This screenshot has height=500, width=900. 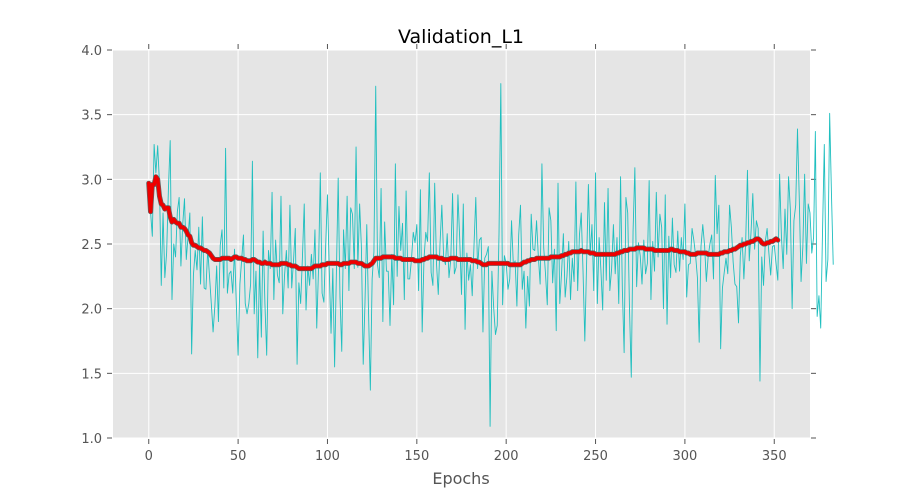 I want to click on x-tick-label: 0, so click(x=149, y=456).